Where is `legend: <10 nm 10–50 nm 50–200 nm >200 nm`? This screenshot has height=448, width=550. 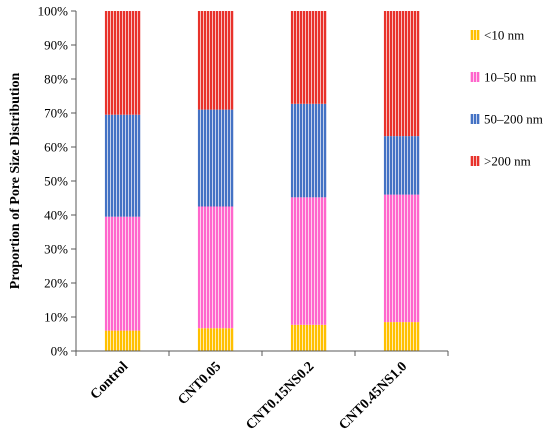 legend: <10 nm 10–50 nm 50–200 nm >200 nm is located at coordinates (506, 98).